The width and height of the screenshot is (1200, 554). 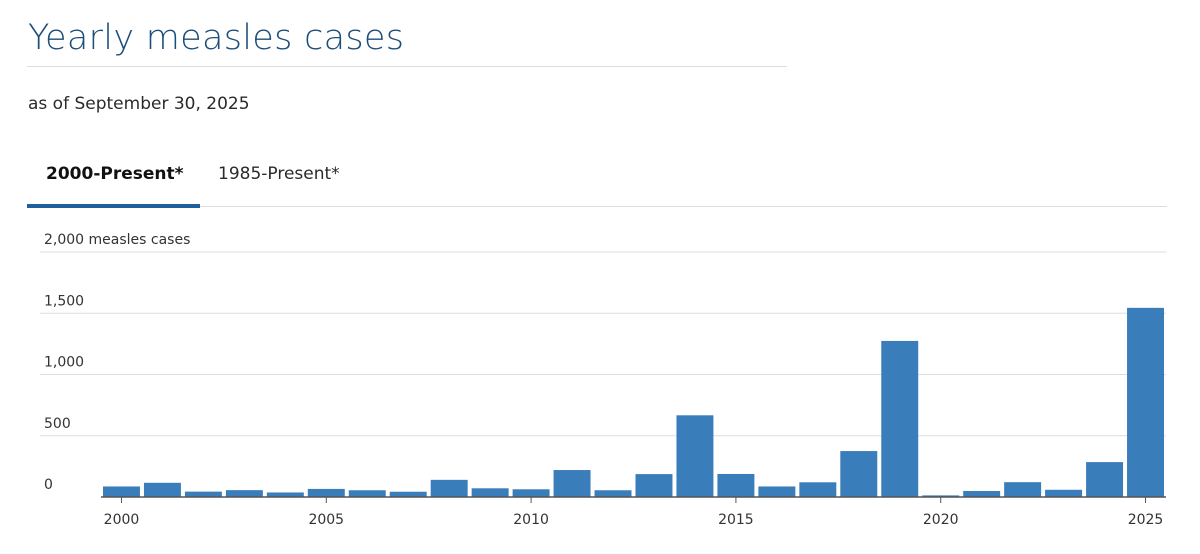 What do you see at coordinates (113, 206) in the screenshot?
I see `active-tab-indicator` at bounding box center [113, 206].